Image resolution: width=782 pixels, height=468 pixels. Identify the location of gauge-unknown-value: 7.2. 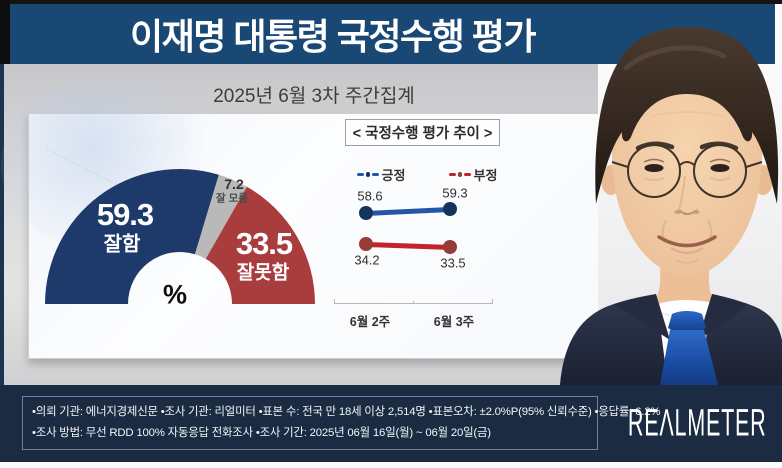
(234, 184).